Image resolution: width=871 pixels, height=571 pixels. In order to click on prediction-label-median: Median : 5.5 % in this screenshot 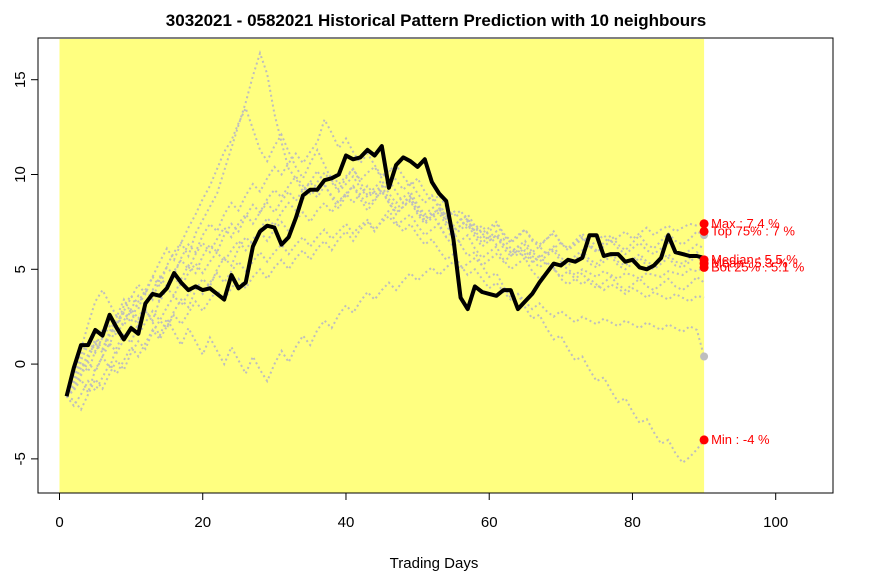, I will do `click(754, 259)`.